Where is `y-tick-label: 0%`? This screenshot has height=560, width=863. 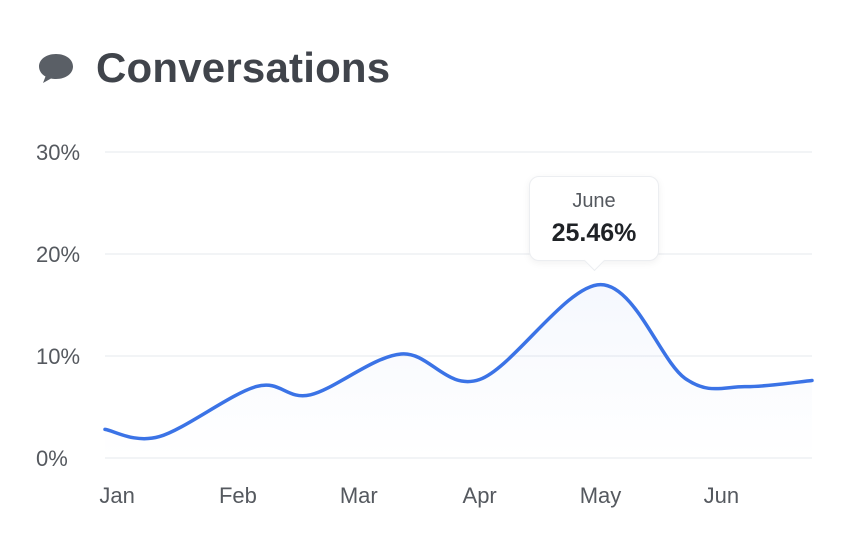 y-tick-label: 0% is located at coordinates (52, 458).